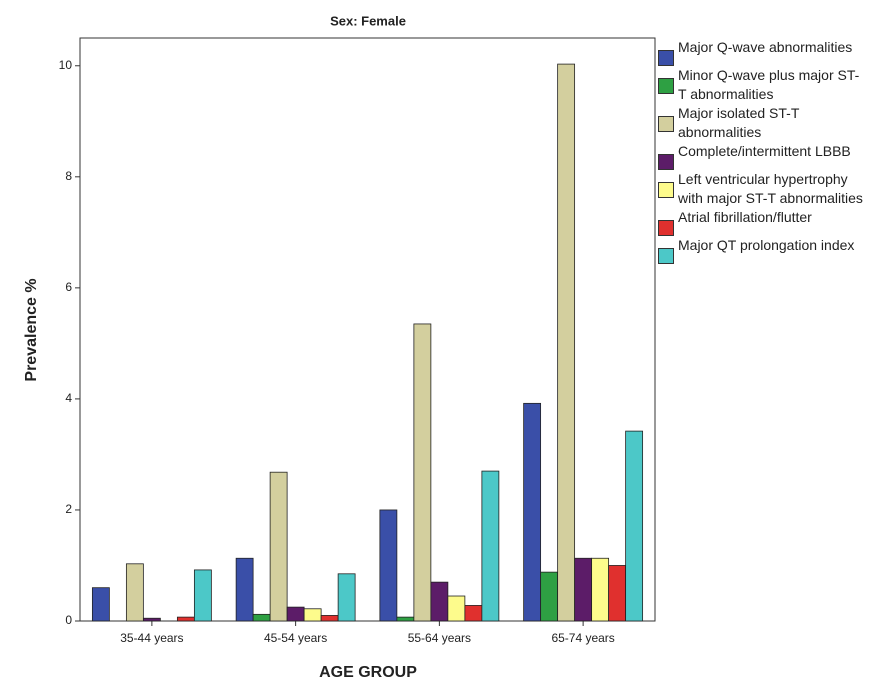 The height and width of the screenshot is (685, 870). What do you see at coordinates (68, 176) in the screenshot?
I see `y-tick-label: 8` at bounding box center [68, 176].